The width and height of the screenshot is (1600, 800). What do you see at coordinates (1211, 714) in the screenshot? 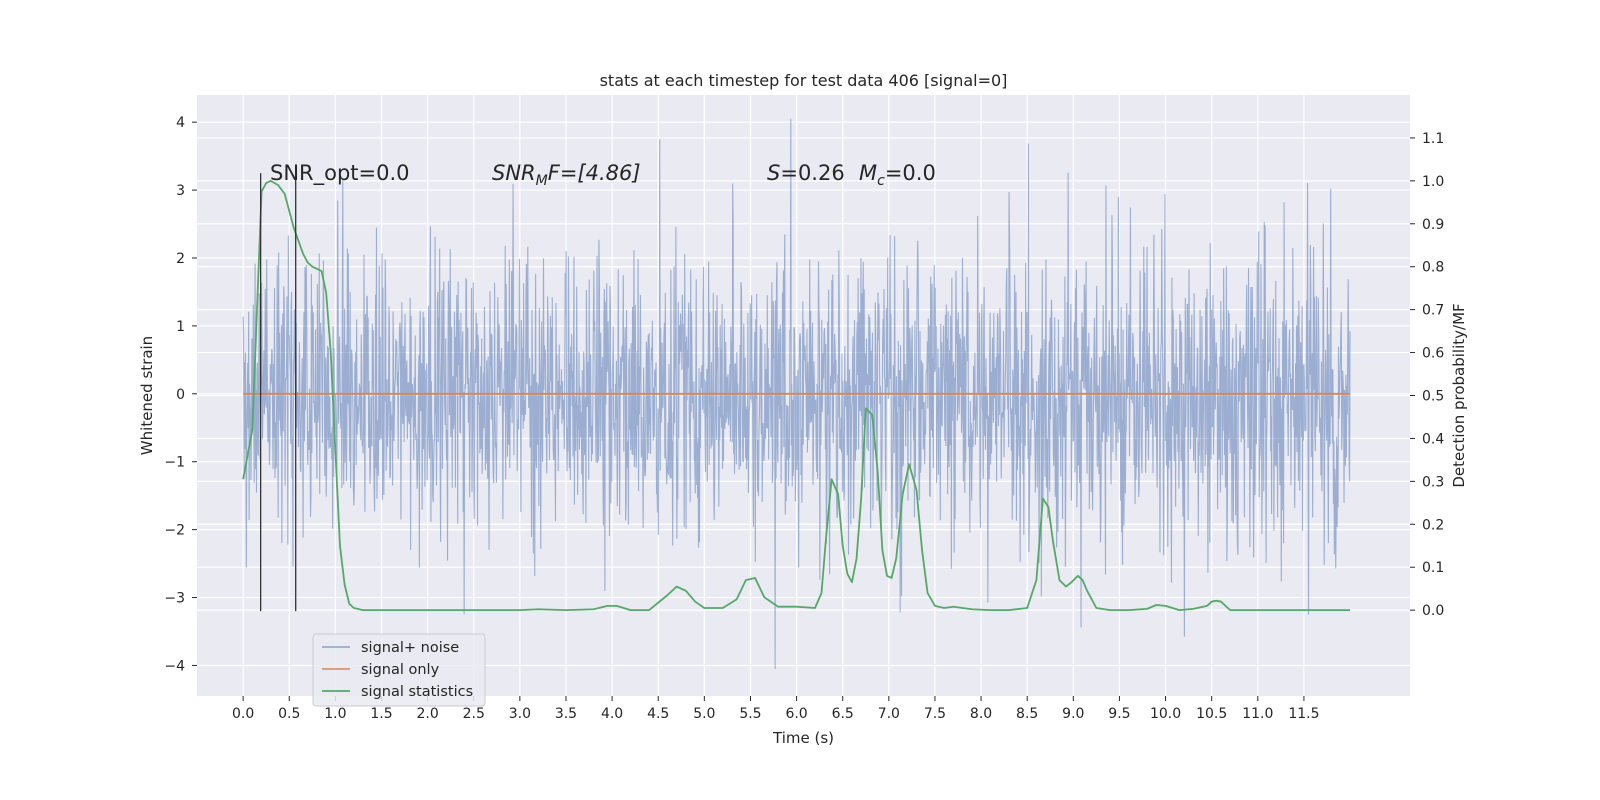
I see `x-tick-label-21: 10.5` at bounding box center [1211, 714].